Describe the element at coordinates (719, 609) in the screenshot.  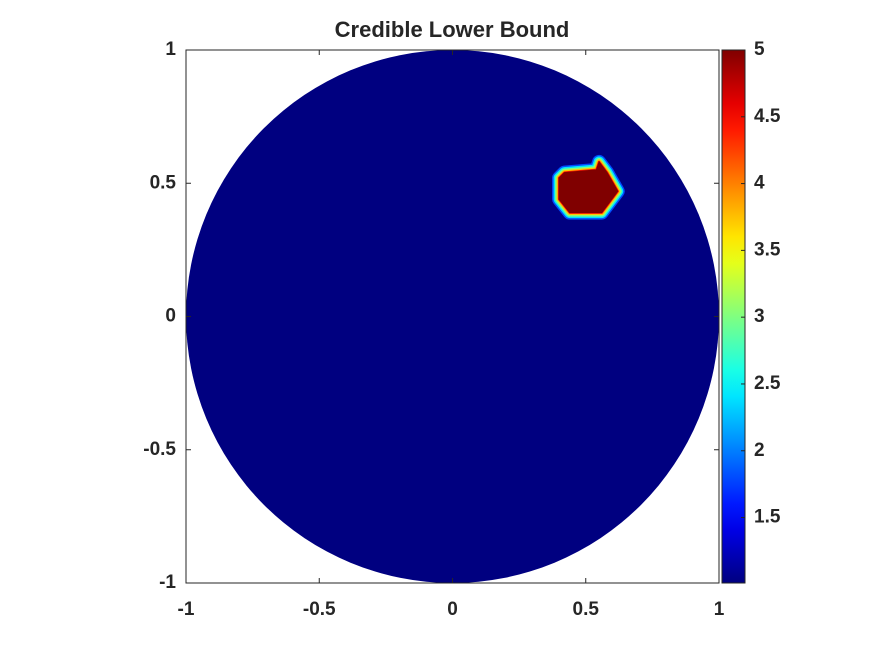
I see `x-tick-label: 1` at that location.